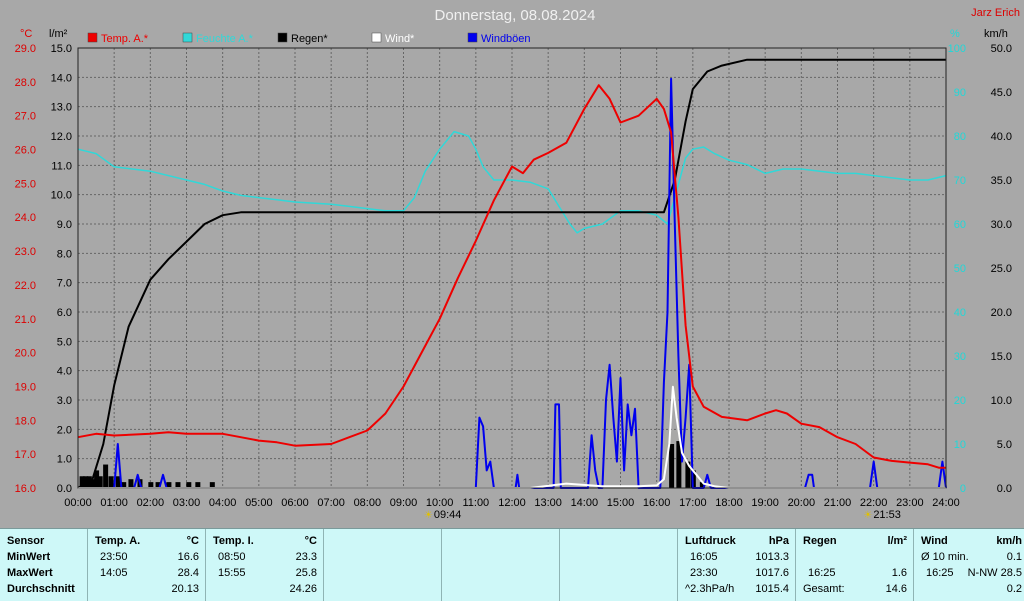  I want to click on wind-unit: km/h, so click(1009, 541).